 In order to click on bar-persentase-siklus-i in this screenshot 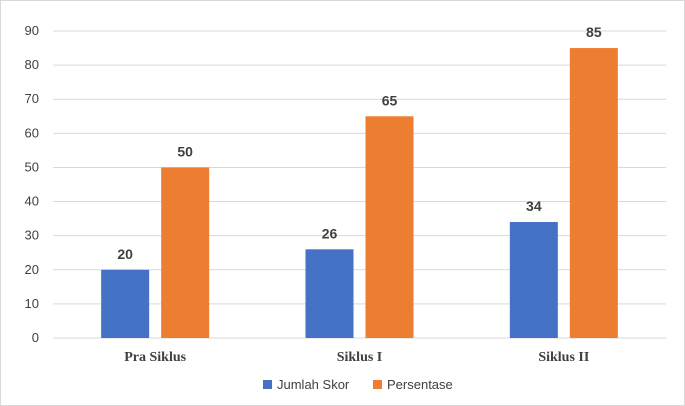, I will do `click(389, 227)`.